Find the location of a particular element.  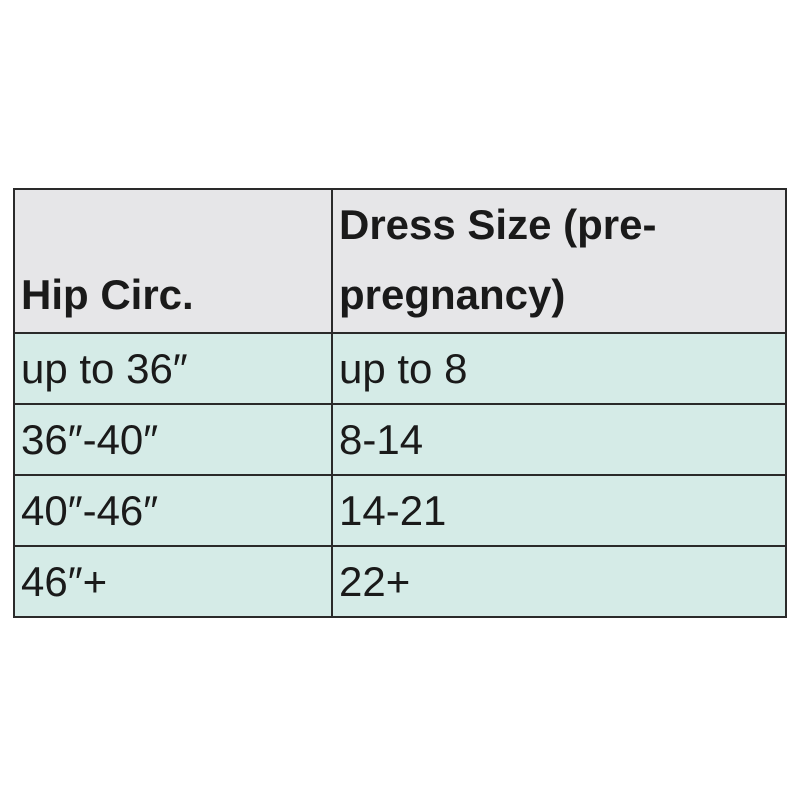

table-cell: 14-21 is located at coordinates (559, 510).